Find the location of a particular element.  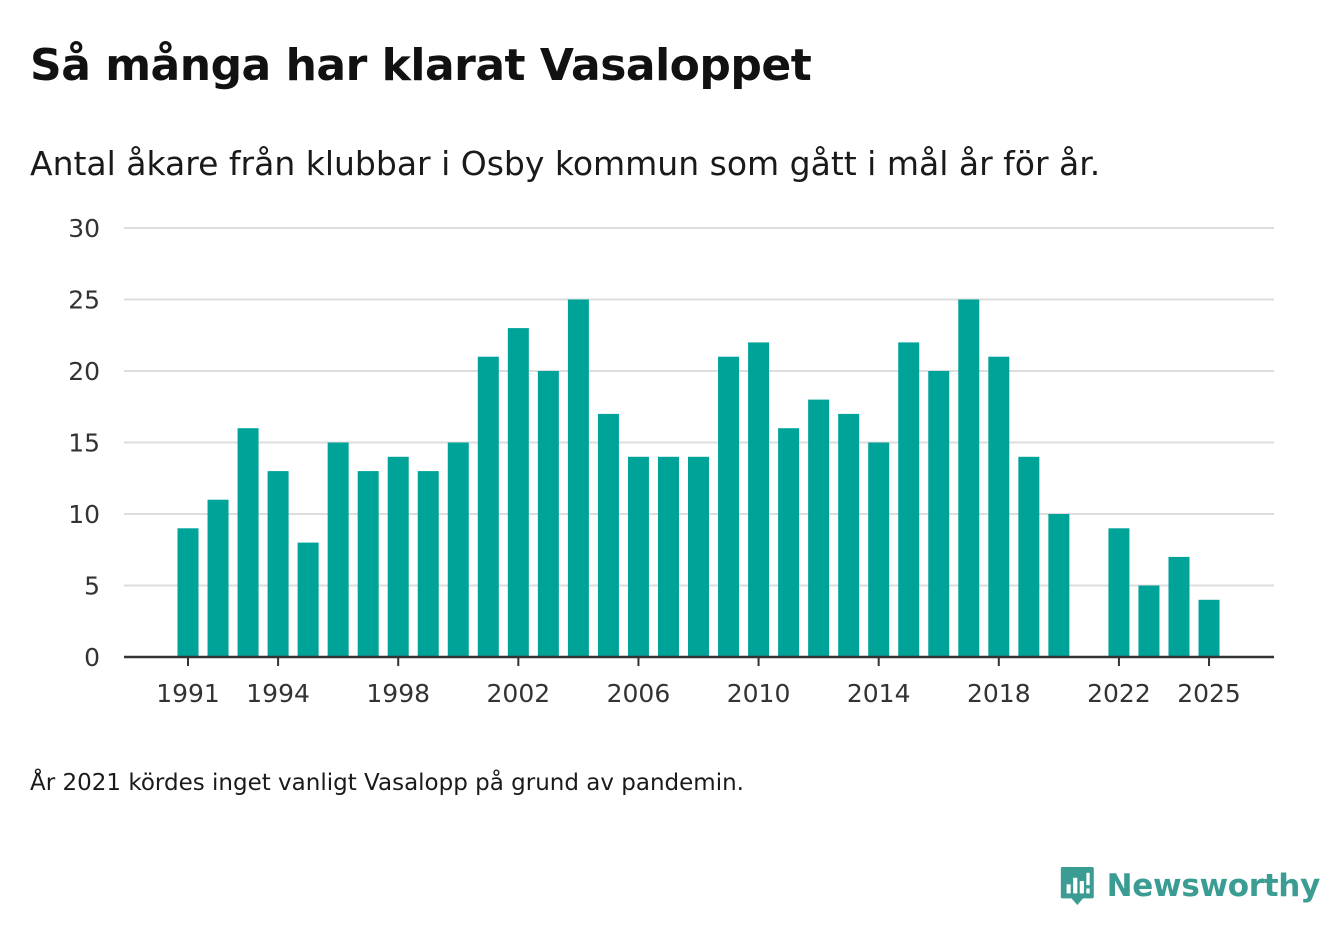

x-tick-label: 2014 is located at coordinates (879, 693).